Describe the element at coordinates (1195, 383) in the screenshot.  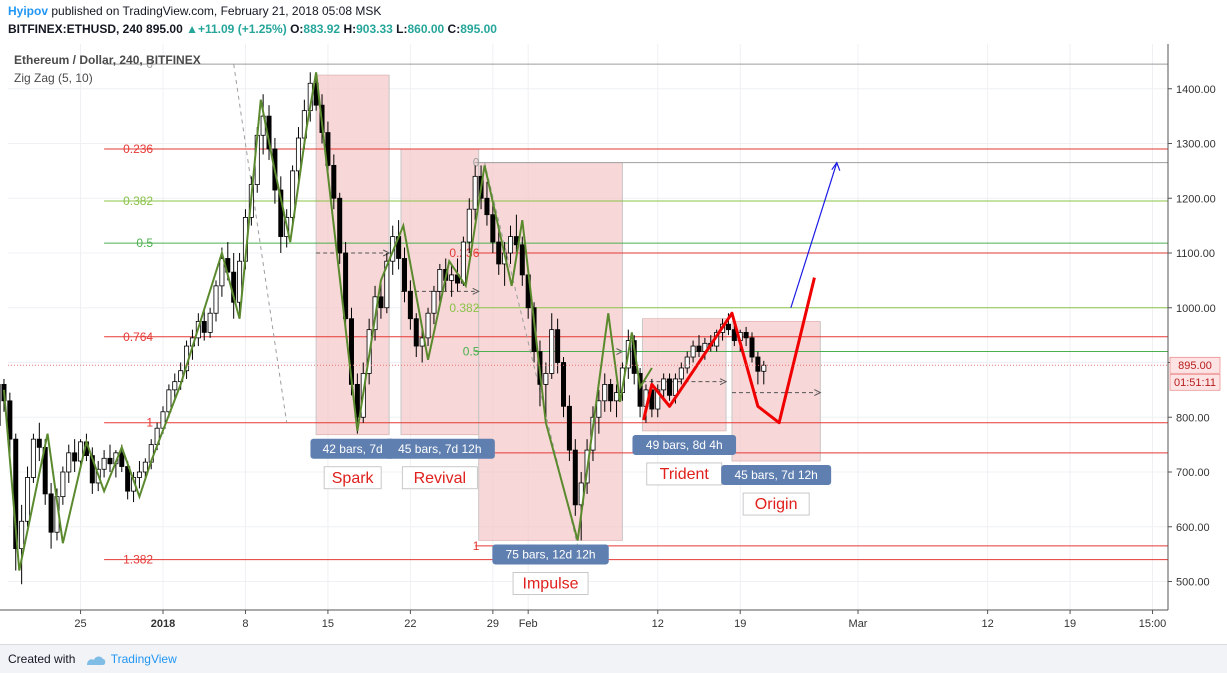
I see `countdown-label: 01:51:11` at that location.